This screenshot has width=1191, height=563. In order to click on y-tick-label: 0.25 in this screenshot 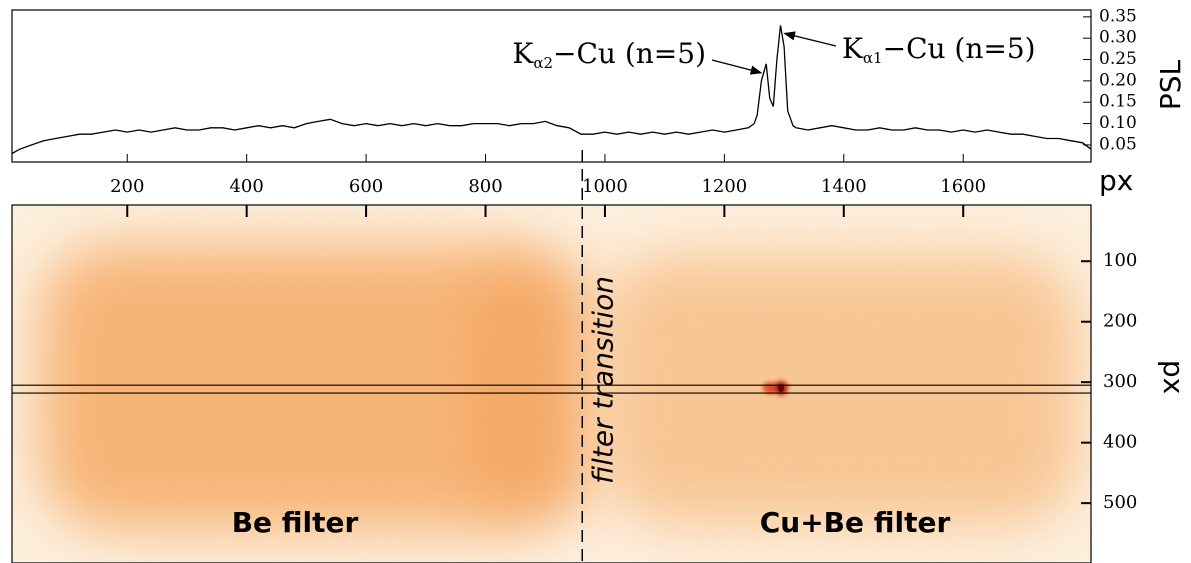, I will do `click(1118, 59)`.